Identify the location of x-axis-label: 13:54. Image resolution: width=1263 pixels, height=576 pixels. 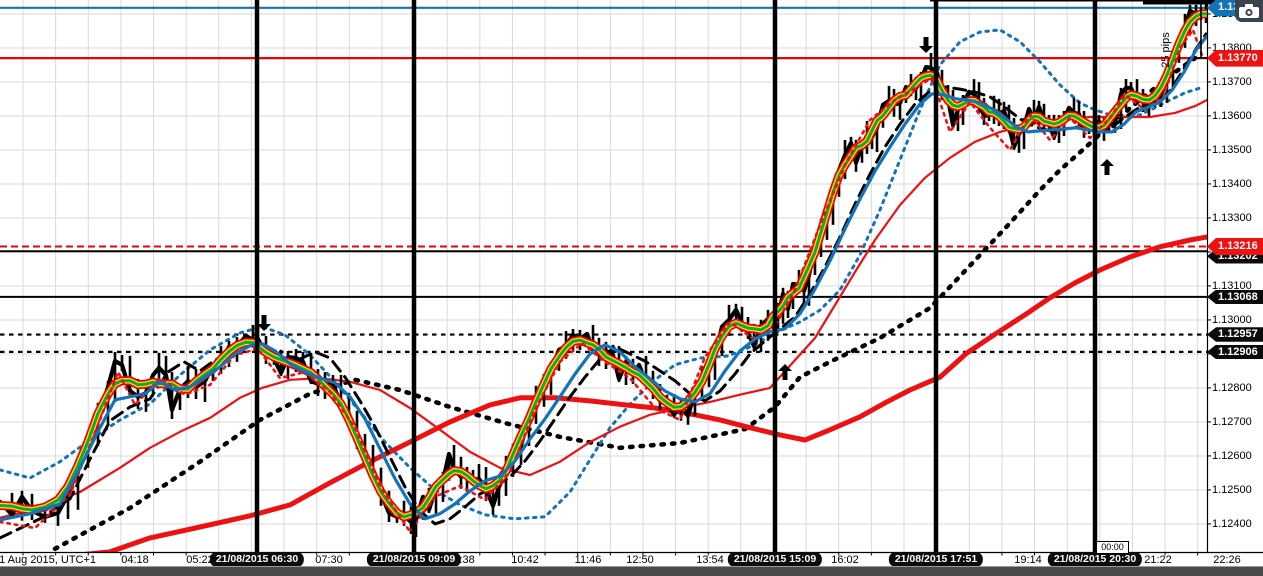
(710, 560).